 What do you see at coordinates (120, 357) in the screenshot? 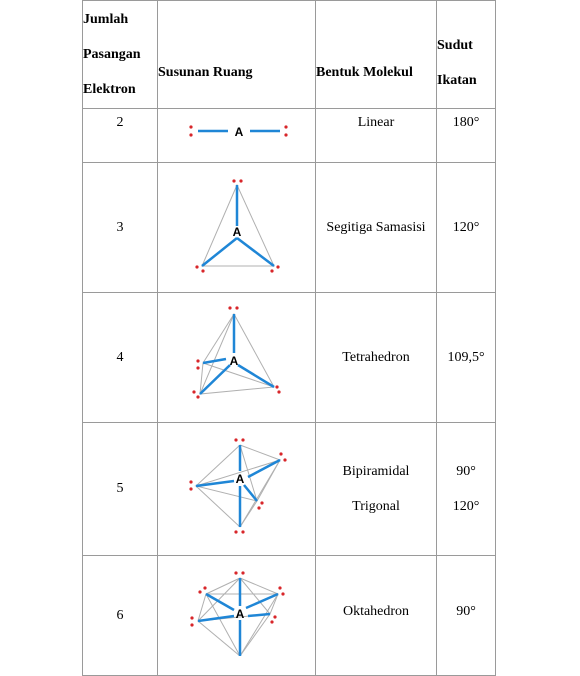
I see `row-pairs: 4` at bounding box center [120, 357].